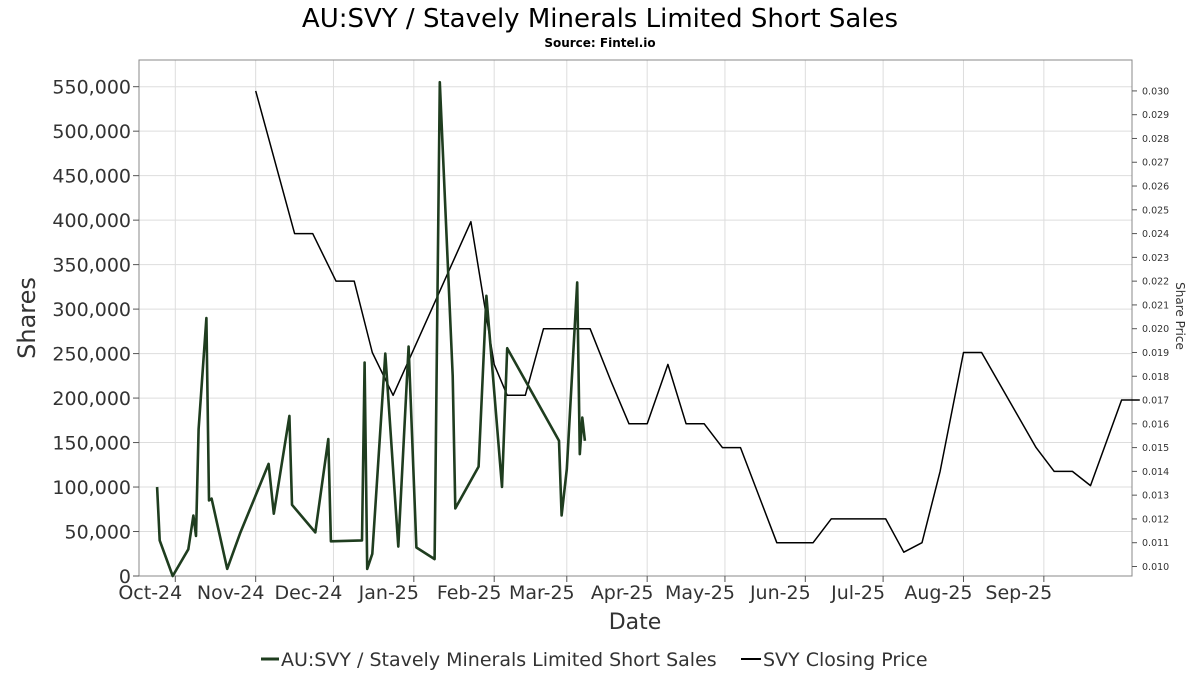 Image resolution: width=1200 pixels, height=675 pixels. What do you see at coordinates (231, 593) in the screenshot?
I see `x-tick-label: Nov-24` at bounding box center [231, 593].